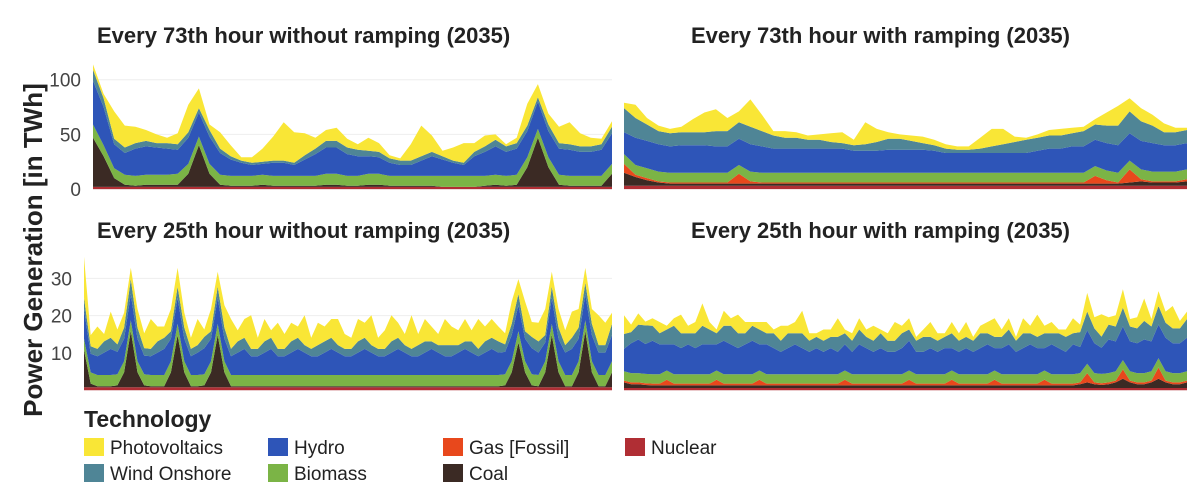 The height and width of the screenshot is (500, 1200). I want to click on panel-73h-with-ramping, so click(905, 130).